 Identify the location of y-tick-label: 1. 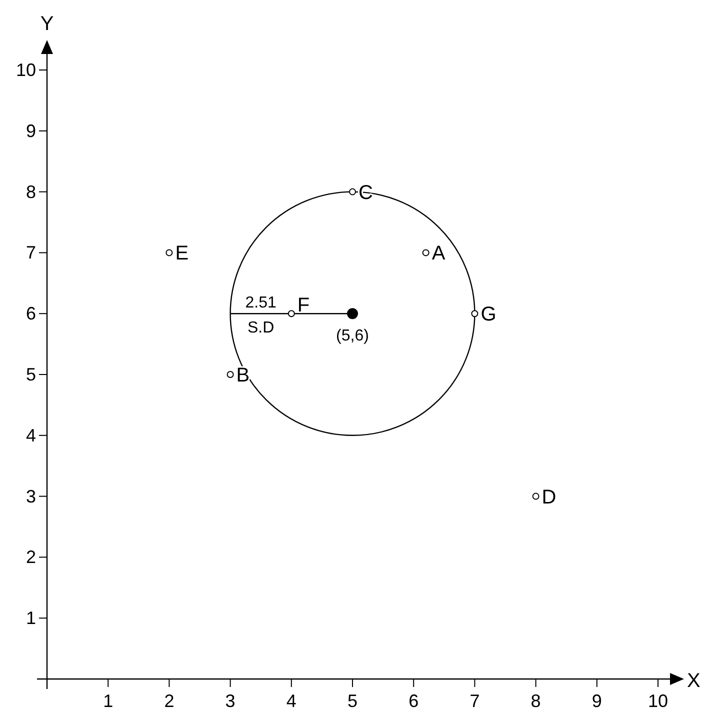
(31, 618).